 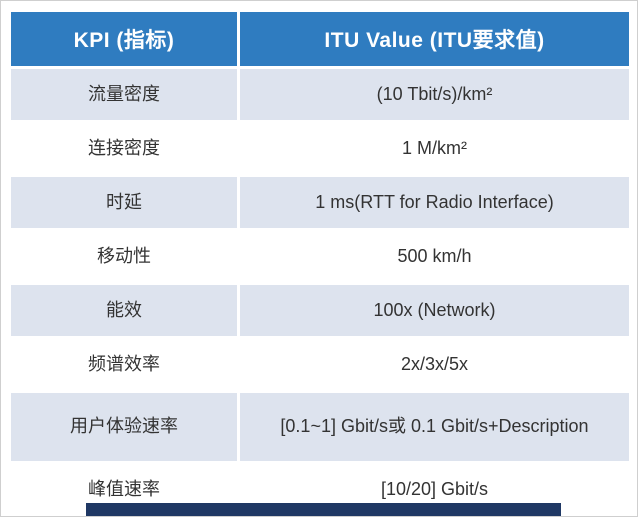 I want to click on kpi-cell: 用户体验速率, so click(x=124, y=427).